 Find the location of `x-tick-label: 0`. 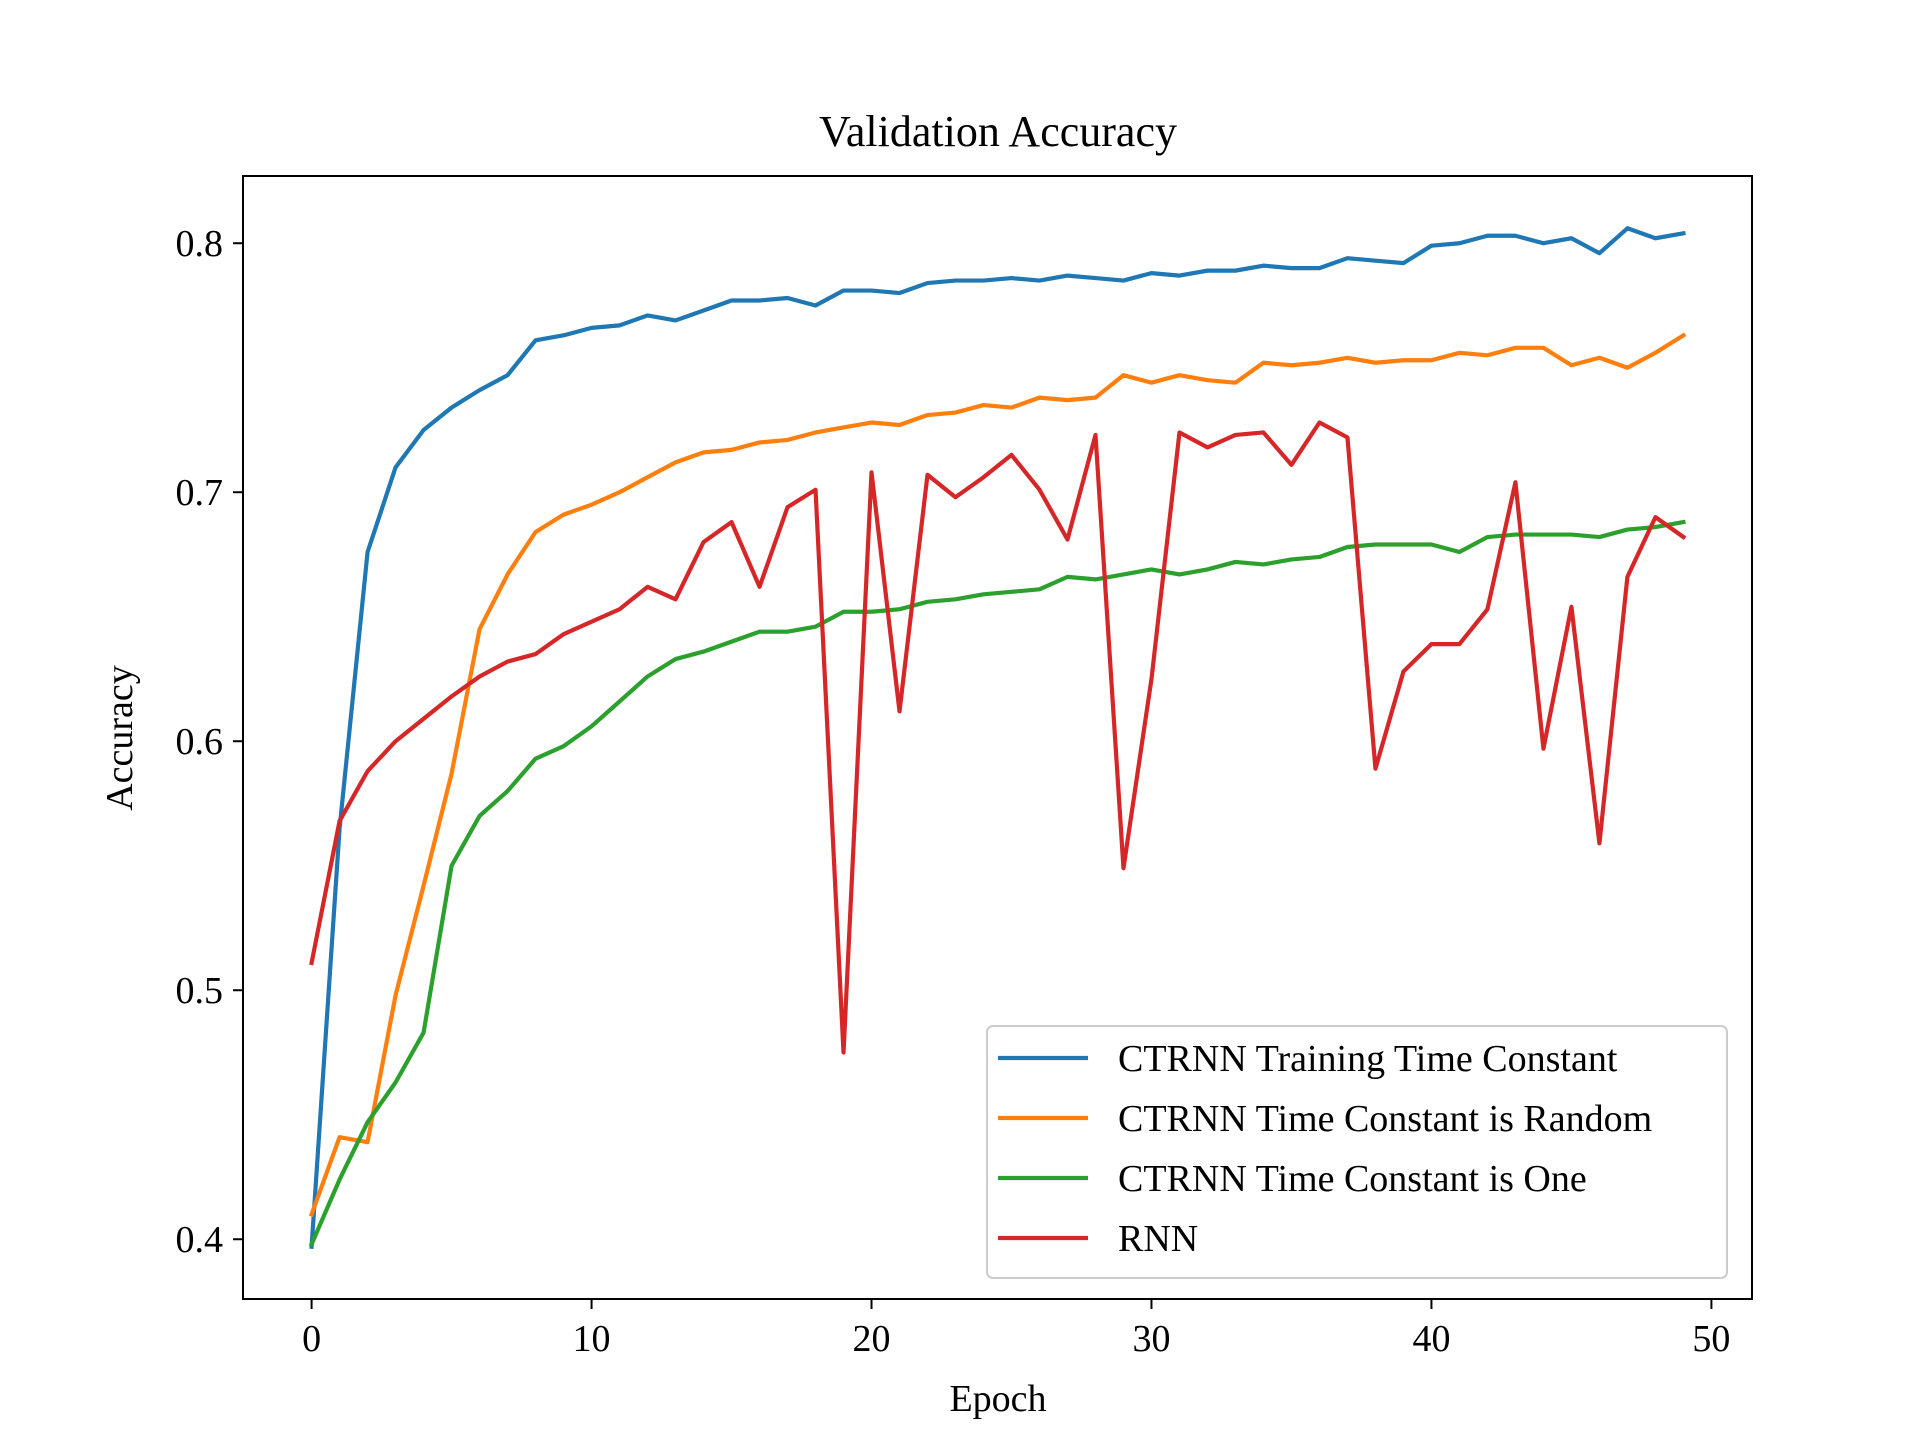

x-tick-label: 0 is located at coordinates (311, 1339).